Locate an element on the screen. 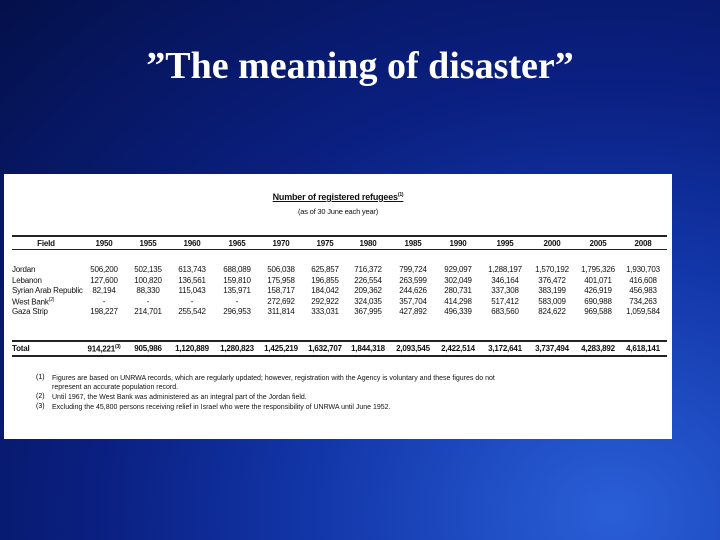  total-cell: 1,632,707 is located at coordinates (325, 348).